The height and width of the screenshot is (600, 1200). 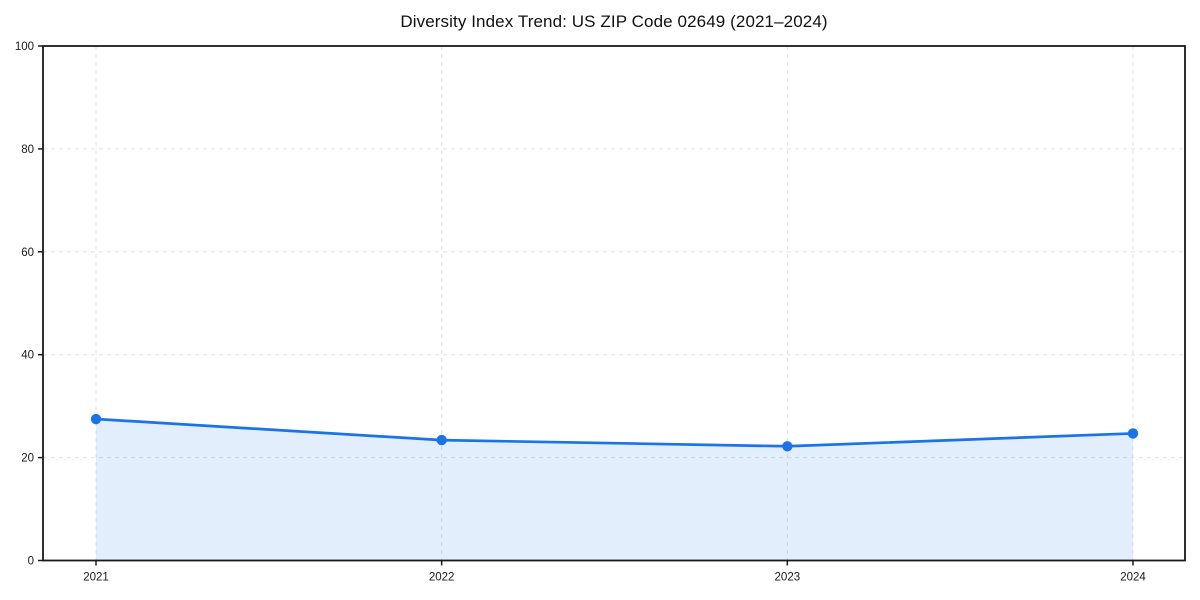 What do you see at coordinates (614, 432) in the screenshot?
I see `data-line` at bounding box center [614, 432].